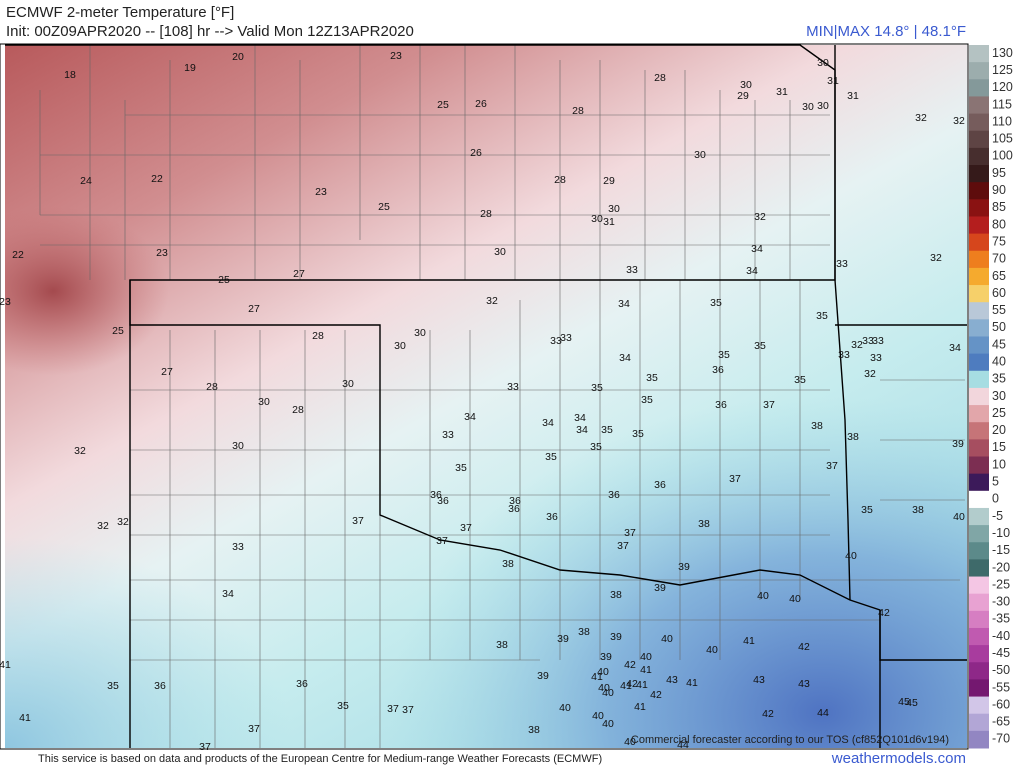  What do you see at coordinates (1002, 156) in the screenshot?
I see `colorbar-tick-label: 100` at bounding box center [1002, 156].